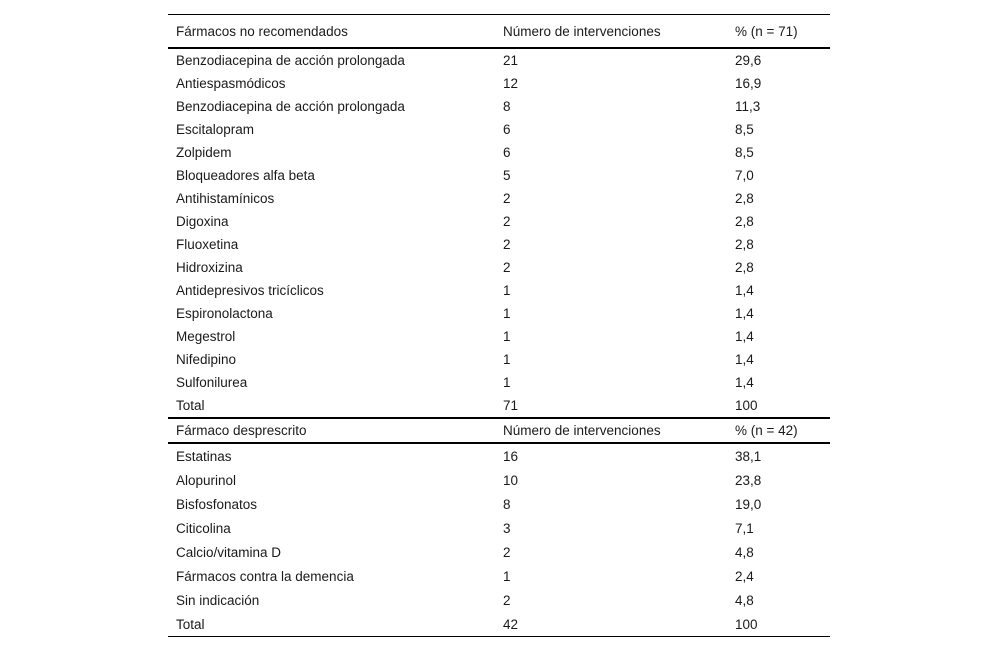 This screenshot has width=1000, height=649. Describe the element at coordinates (250, 290) in the screenshot. I see `cell: Antidepresivos tricíclicos` at that location.